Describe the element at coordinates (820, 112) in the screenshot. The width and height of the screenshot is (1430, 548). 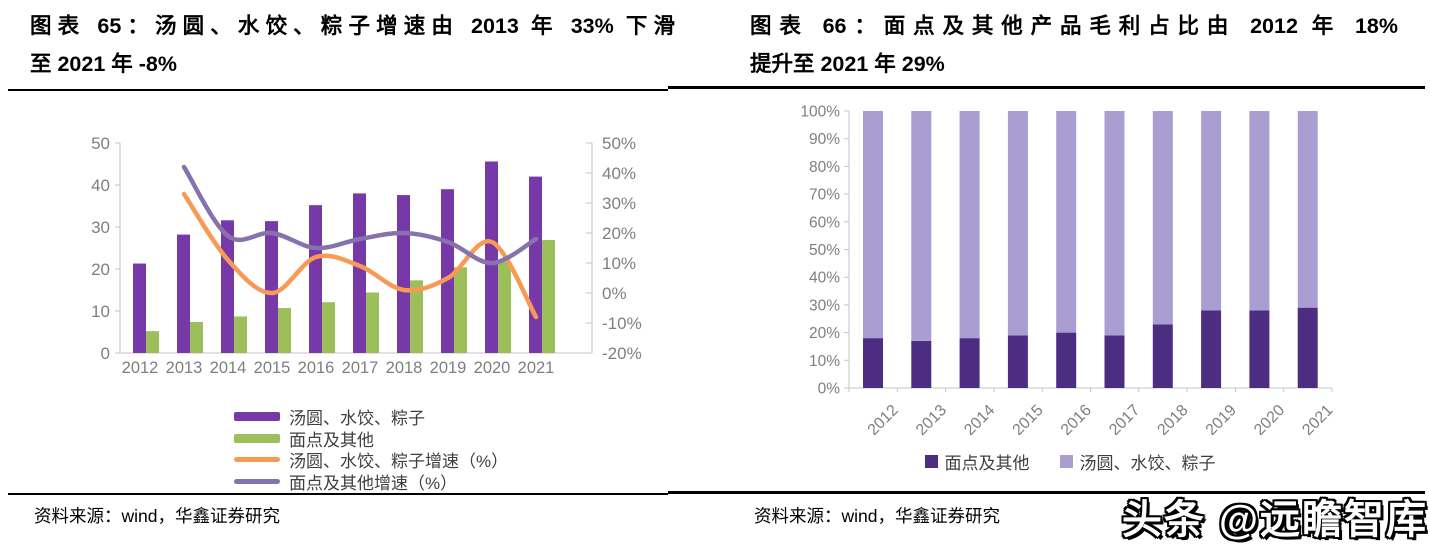
I see `y-axis-label: 100%` at that location.